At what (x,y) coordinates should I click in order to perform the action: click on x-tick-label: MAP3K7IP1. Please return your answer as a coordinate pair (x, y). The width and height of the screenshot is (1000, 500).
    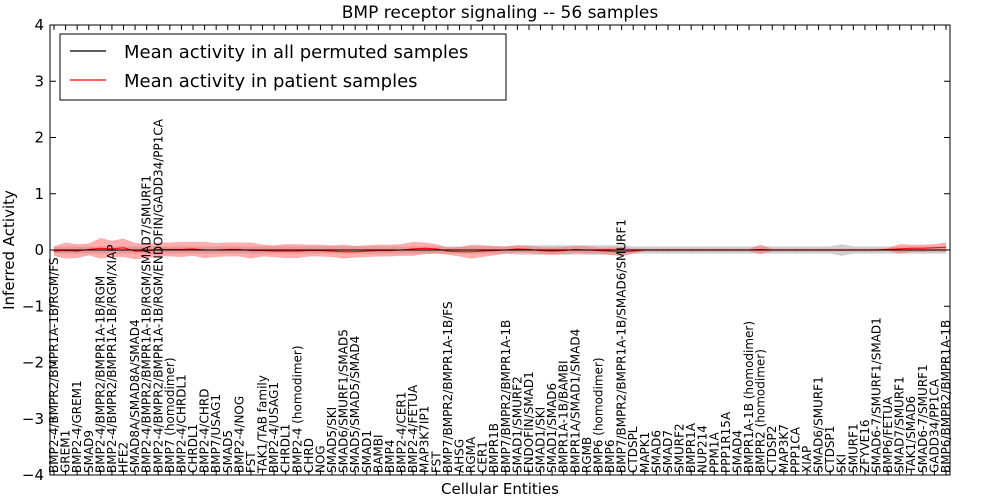
    Looking at the image, I should click on (425, 439).